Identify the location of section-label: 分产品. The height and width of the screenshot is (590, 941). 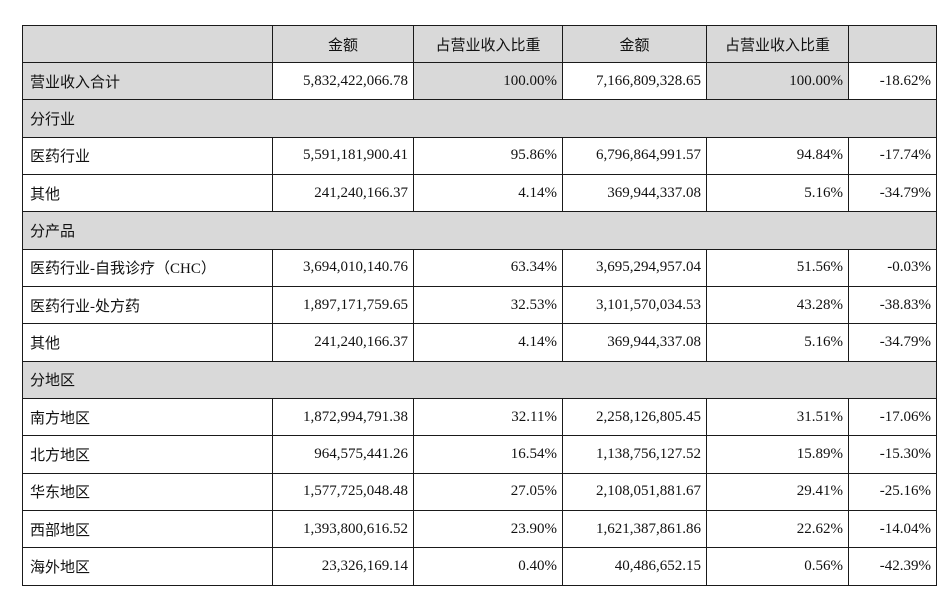
(479, 230).